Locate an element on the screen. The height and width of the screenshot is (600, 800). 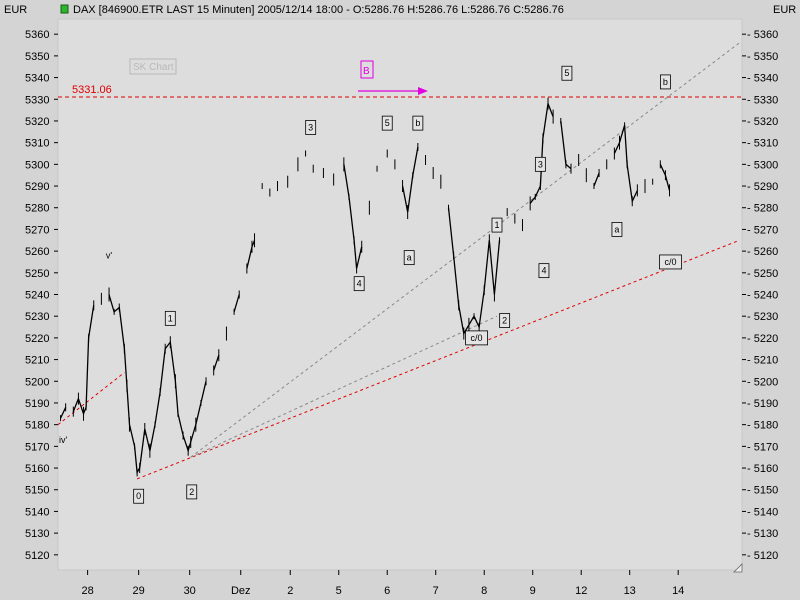
x-tick-label: 28 is located at coordinates (87, 591).